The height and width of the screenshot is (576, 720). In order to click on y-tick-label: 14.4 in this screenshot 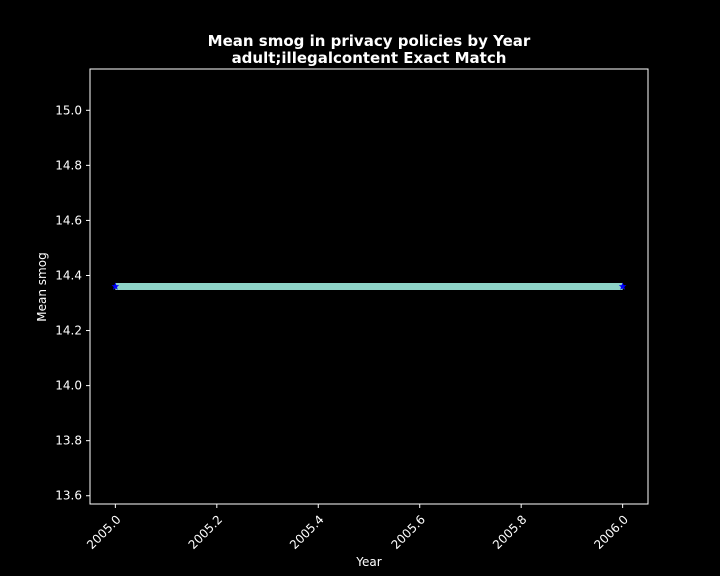, I will do `click(68, 275)`.